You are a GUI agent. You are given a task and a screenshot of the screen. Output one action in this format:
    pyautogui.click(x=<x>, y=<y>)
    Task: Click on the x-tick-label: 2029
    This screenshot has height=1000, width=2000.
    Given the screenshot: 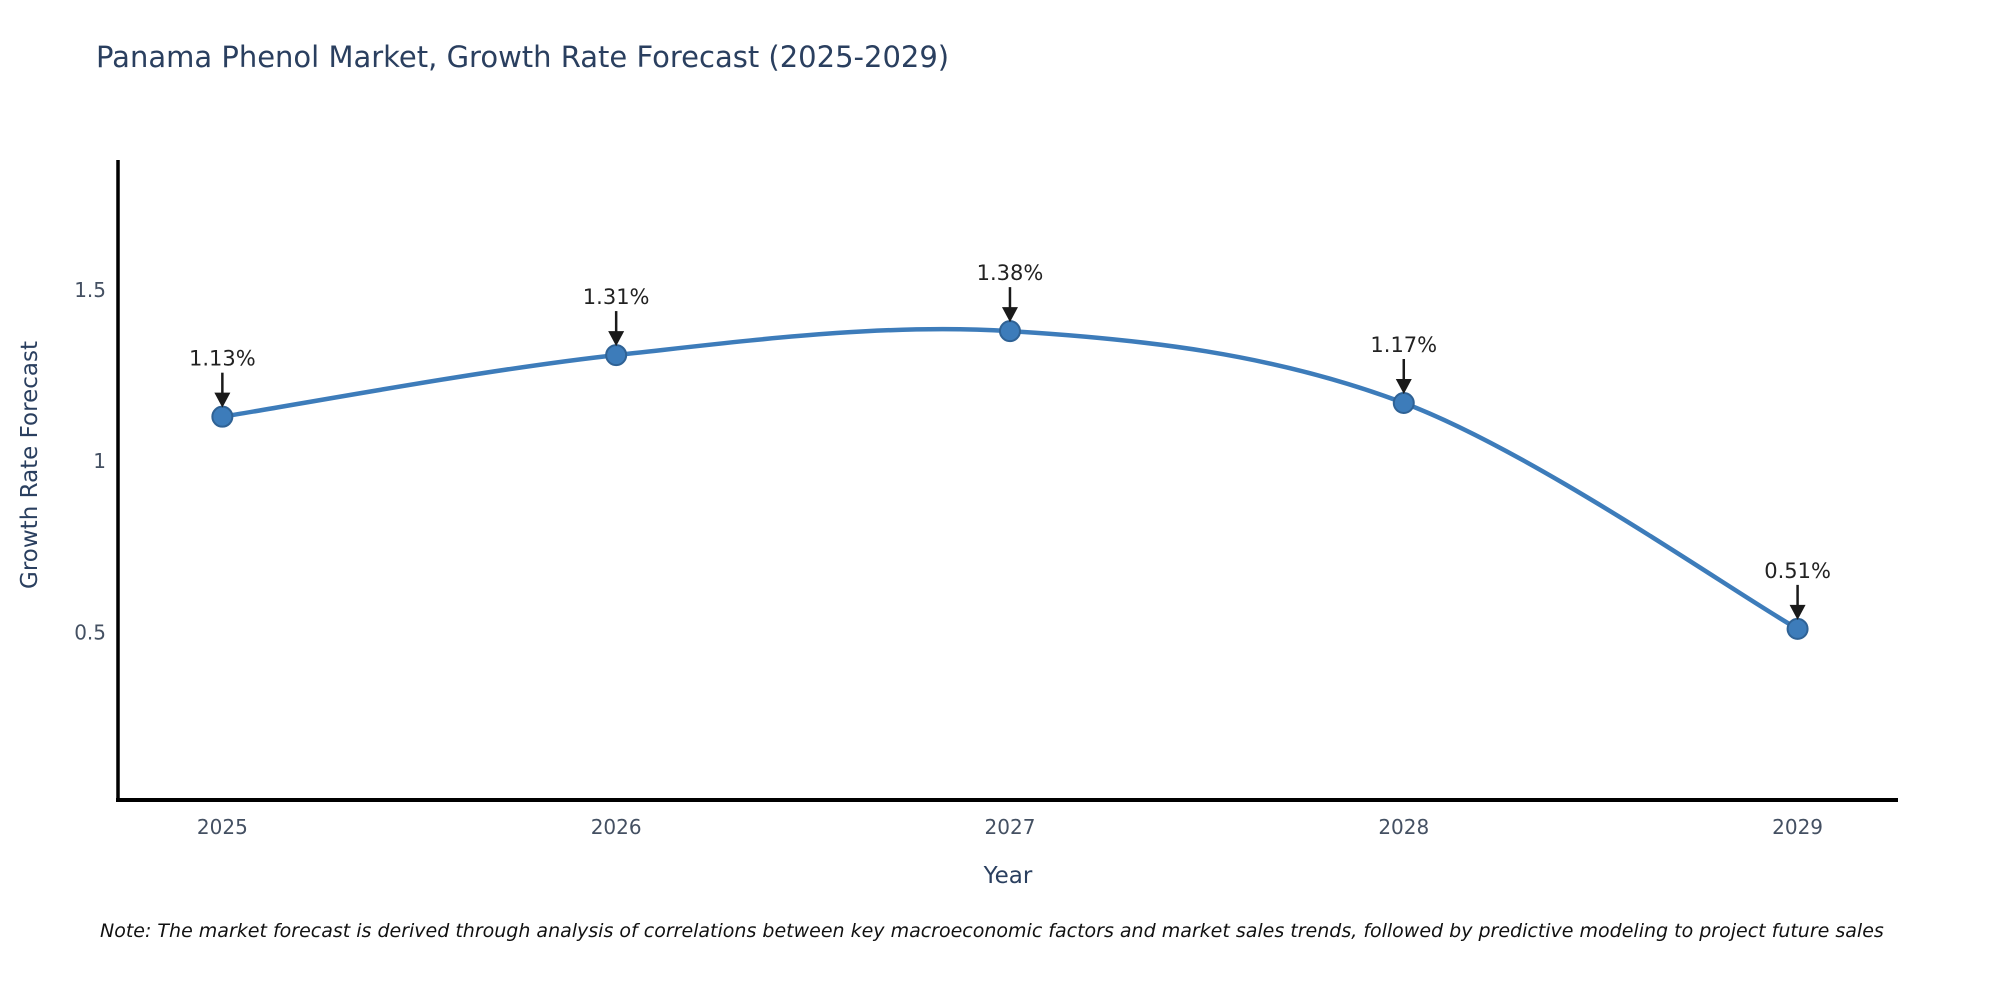 What is the action you would take?
    pyautogui.click(x=1797, y=827)
    